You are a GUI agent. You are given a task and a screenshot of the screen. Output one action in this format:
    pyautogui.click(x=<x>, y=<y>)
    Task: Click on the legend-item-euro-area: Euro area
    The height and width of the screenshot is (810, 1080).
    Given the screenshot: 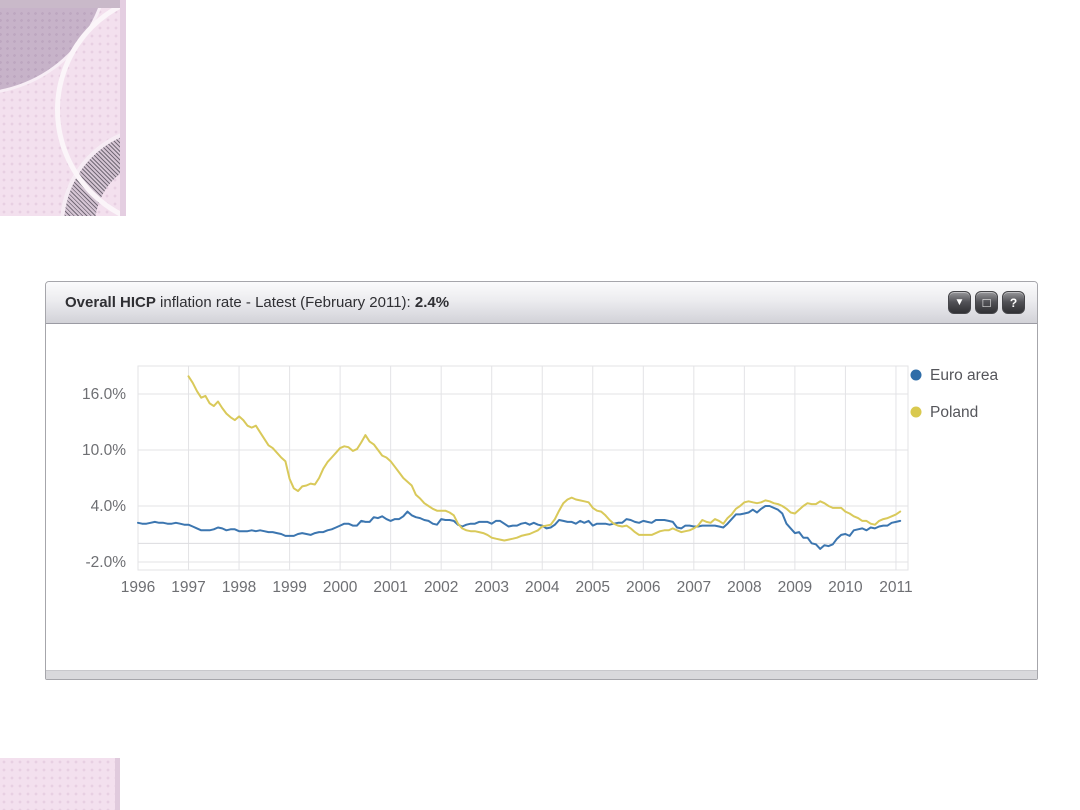 What is the action you would take?
    pyautogui.click(x=954, y=375)
    